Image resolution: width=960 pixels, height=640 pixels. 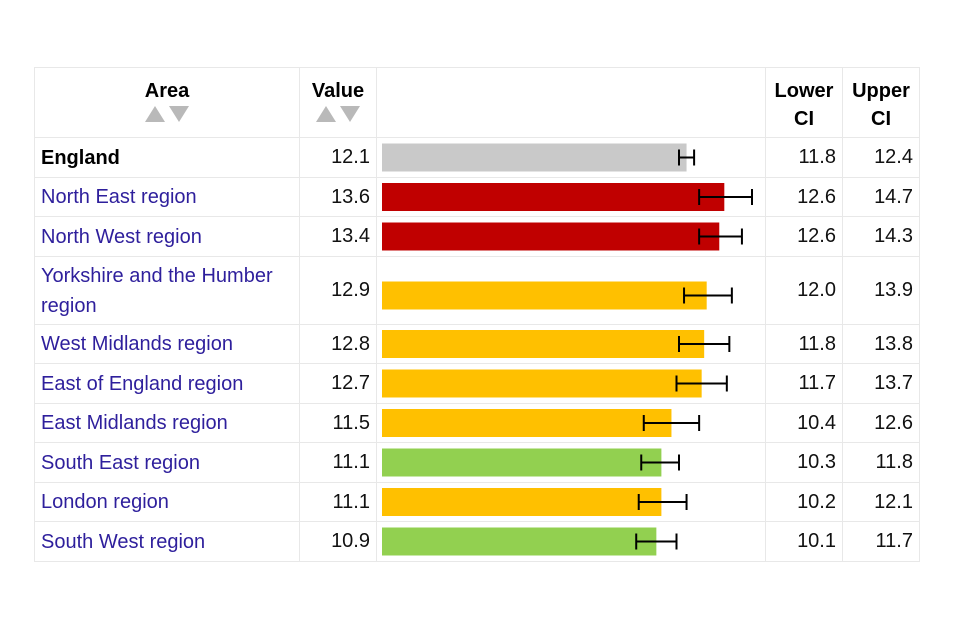 What do you see at coordinates (338, 114) in the screenshot?
I see `value-sort-controls` at bounding box center [338, 114].